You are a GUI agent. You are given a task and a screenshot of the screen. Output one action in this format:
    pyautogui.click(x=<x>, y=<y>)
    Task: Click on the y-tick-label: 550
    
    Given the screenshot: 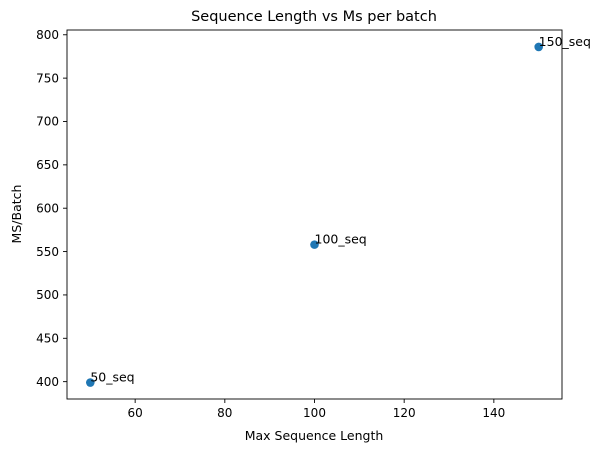 What is the action you would take?
    pyautogui.click(x=47, y=252)
    